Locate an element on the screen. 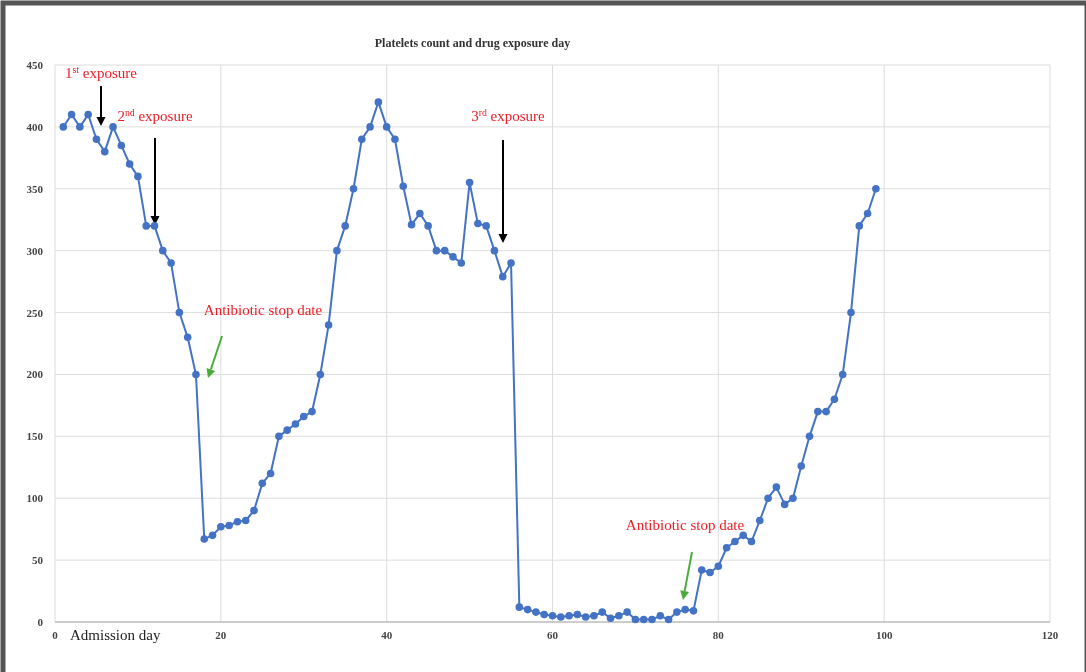 The width and height of the screenshot is (1086, 672). y-tick-label: 200 is located at coordinates (35, 374).